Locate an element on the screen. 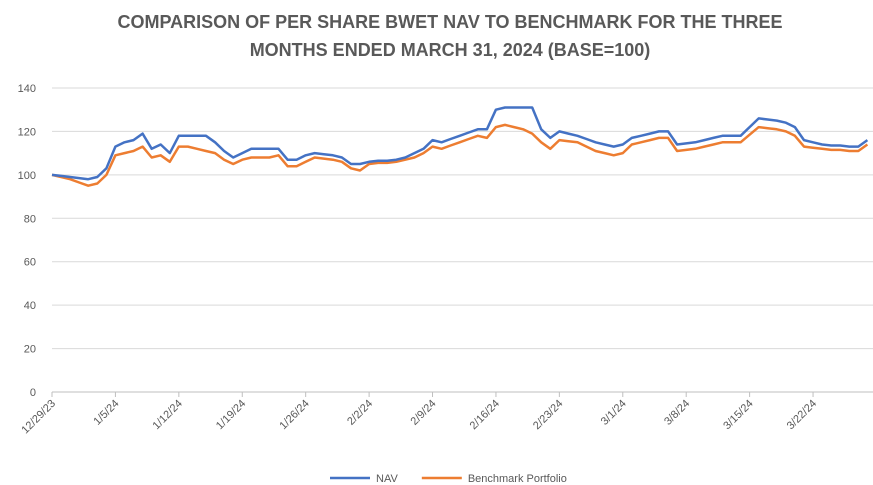  x-tick-label: 1/19/24 is located at coordinates (231, 415).